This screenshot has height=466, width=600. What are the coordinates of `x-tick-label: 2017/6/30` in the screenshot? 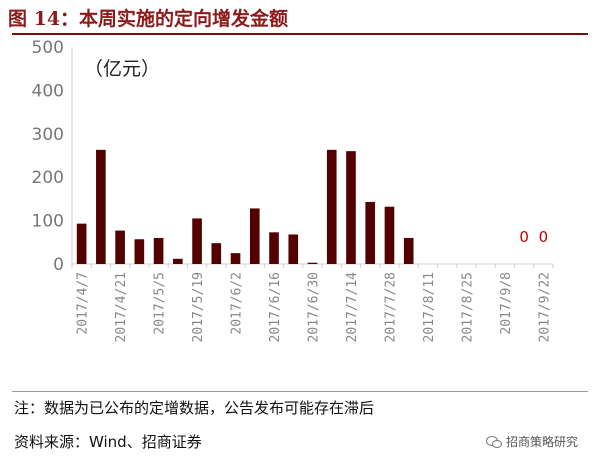 It's located at (314, 307).